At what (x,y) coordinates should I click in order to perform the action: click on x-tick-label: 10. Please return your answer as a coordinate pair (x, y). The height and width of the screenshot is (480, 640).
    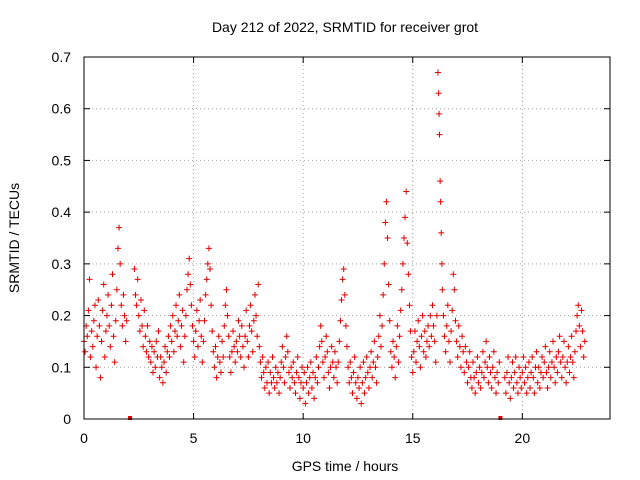
    Looking at the image, I should click on (303, 438).